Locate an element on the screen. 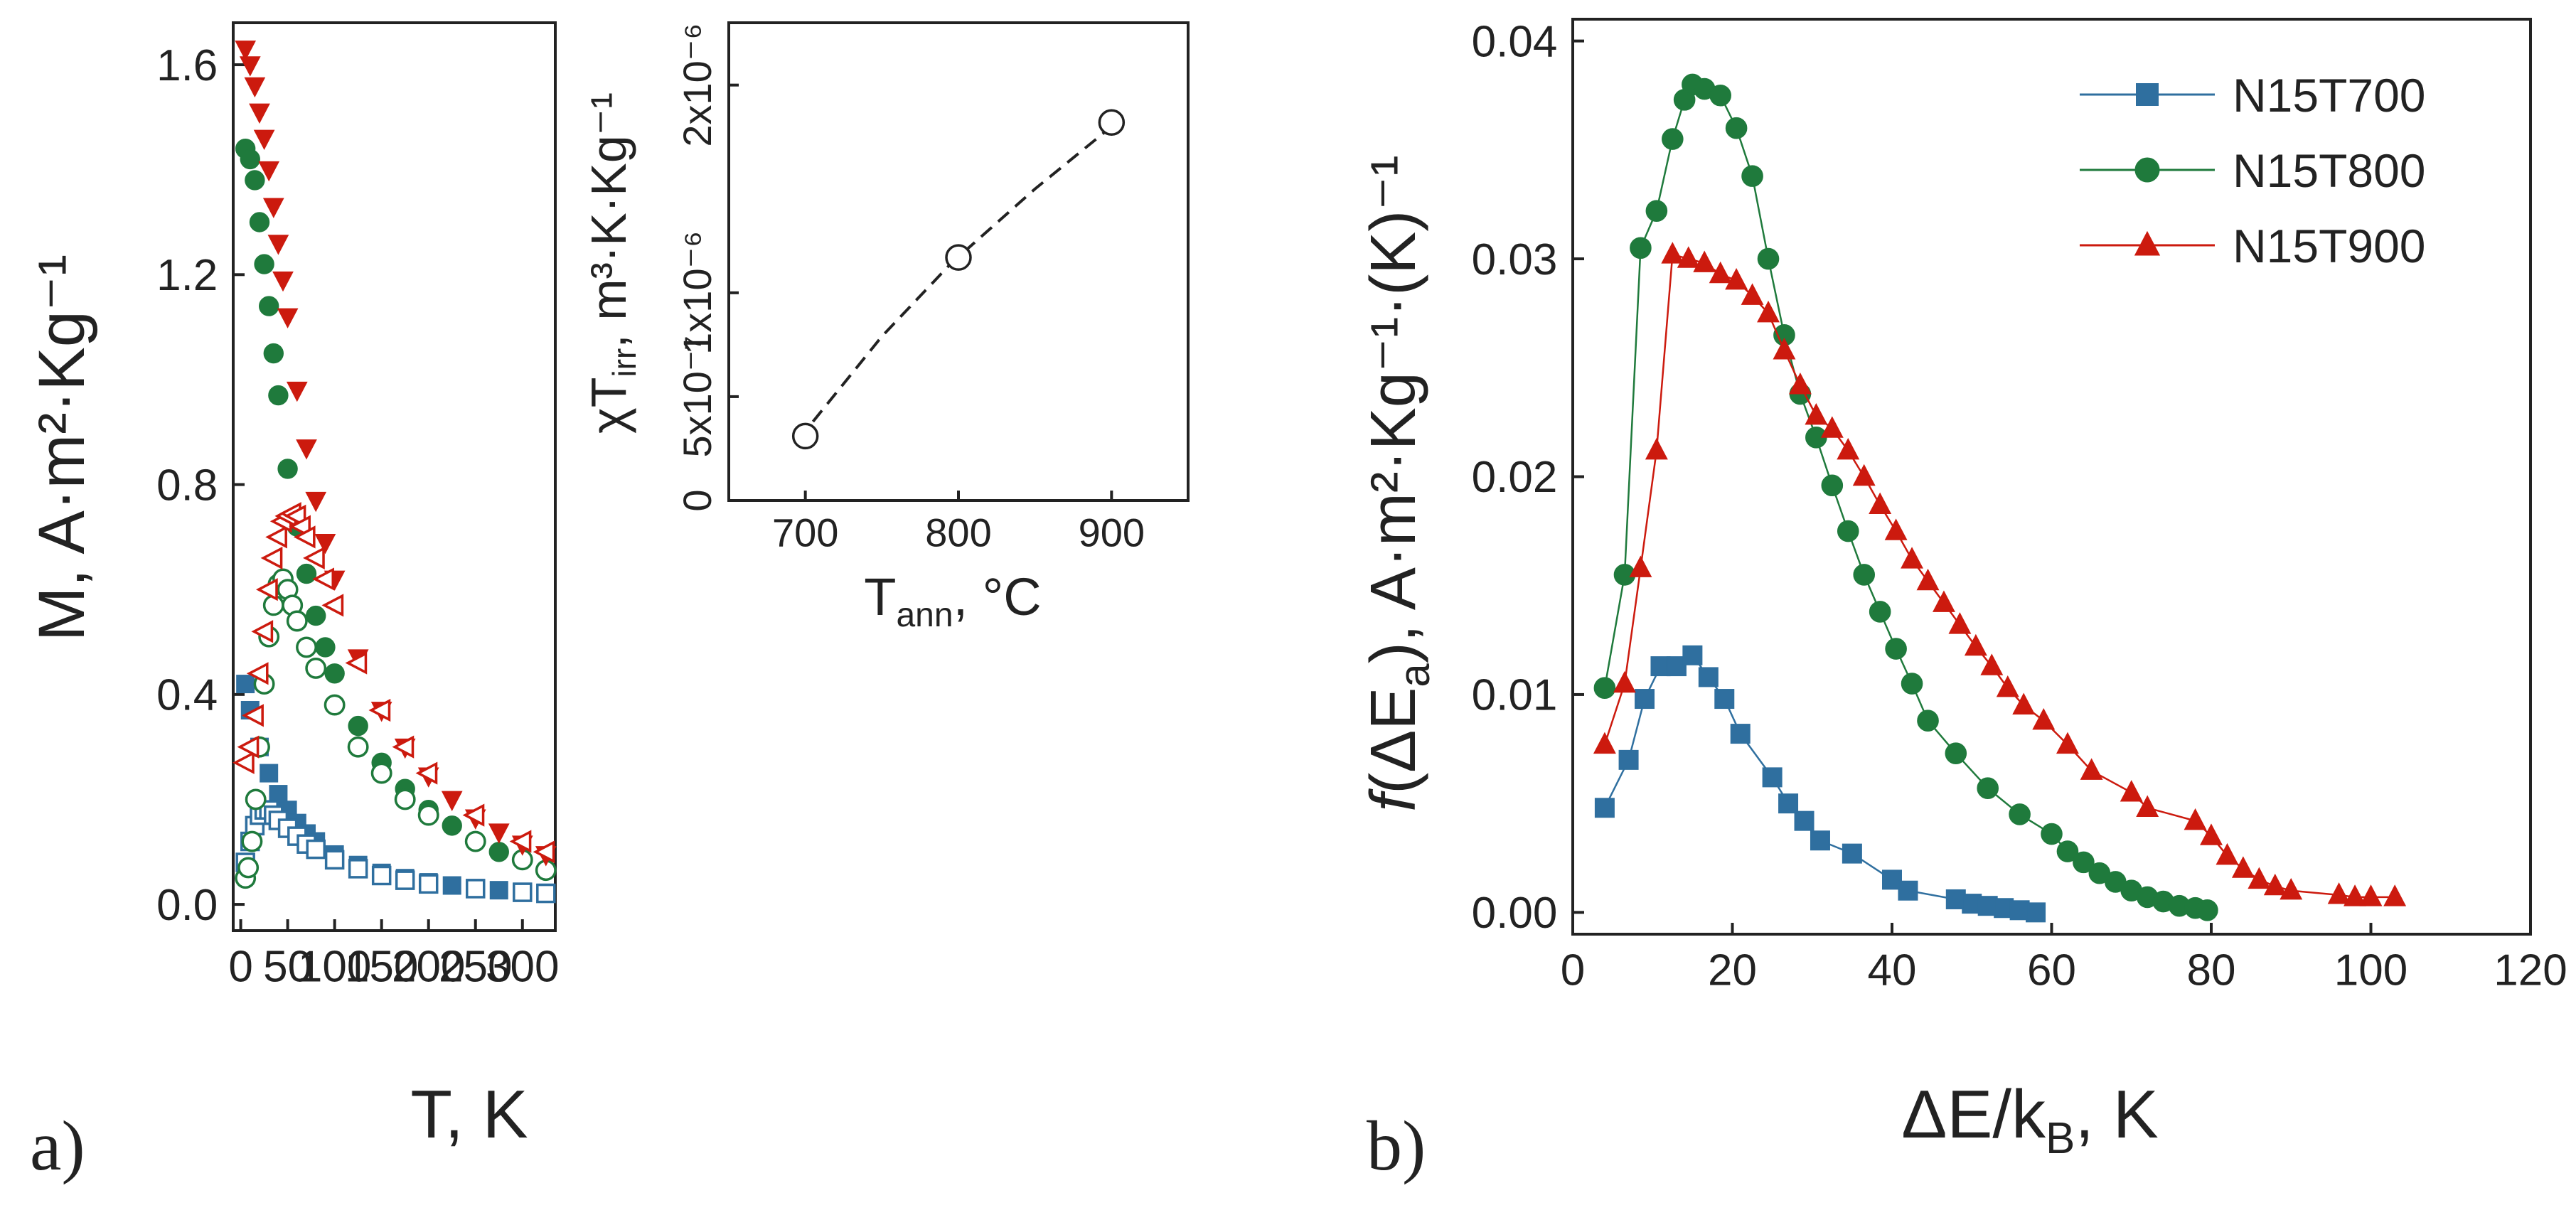  y-tick-label: 1.6 is located at coordinates (187, 65).